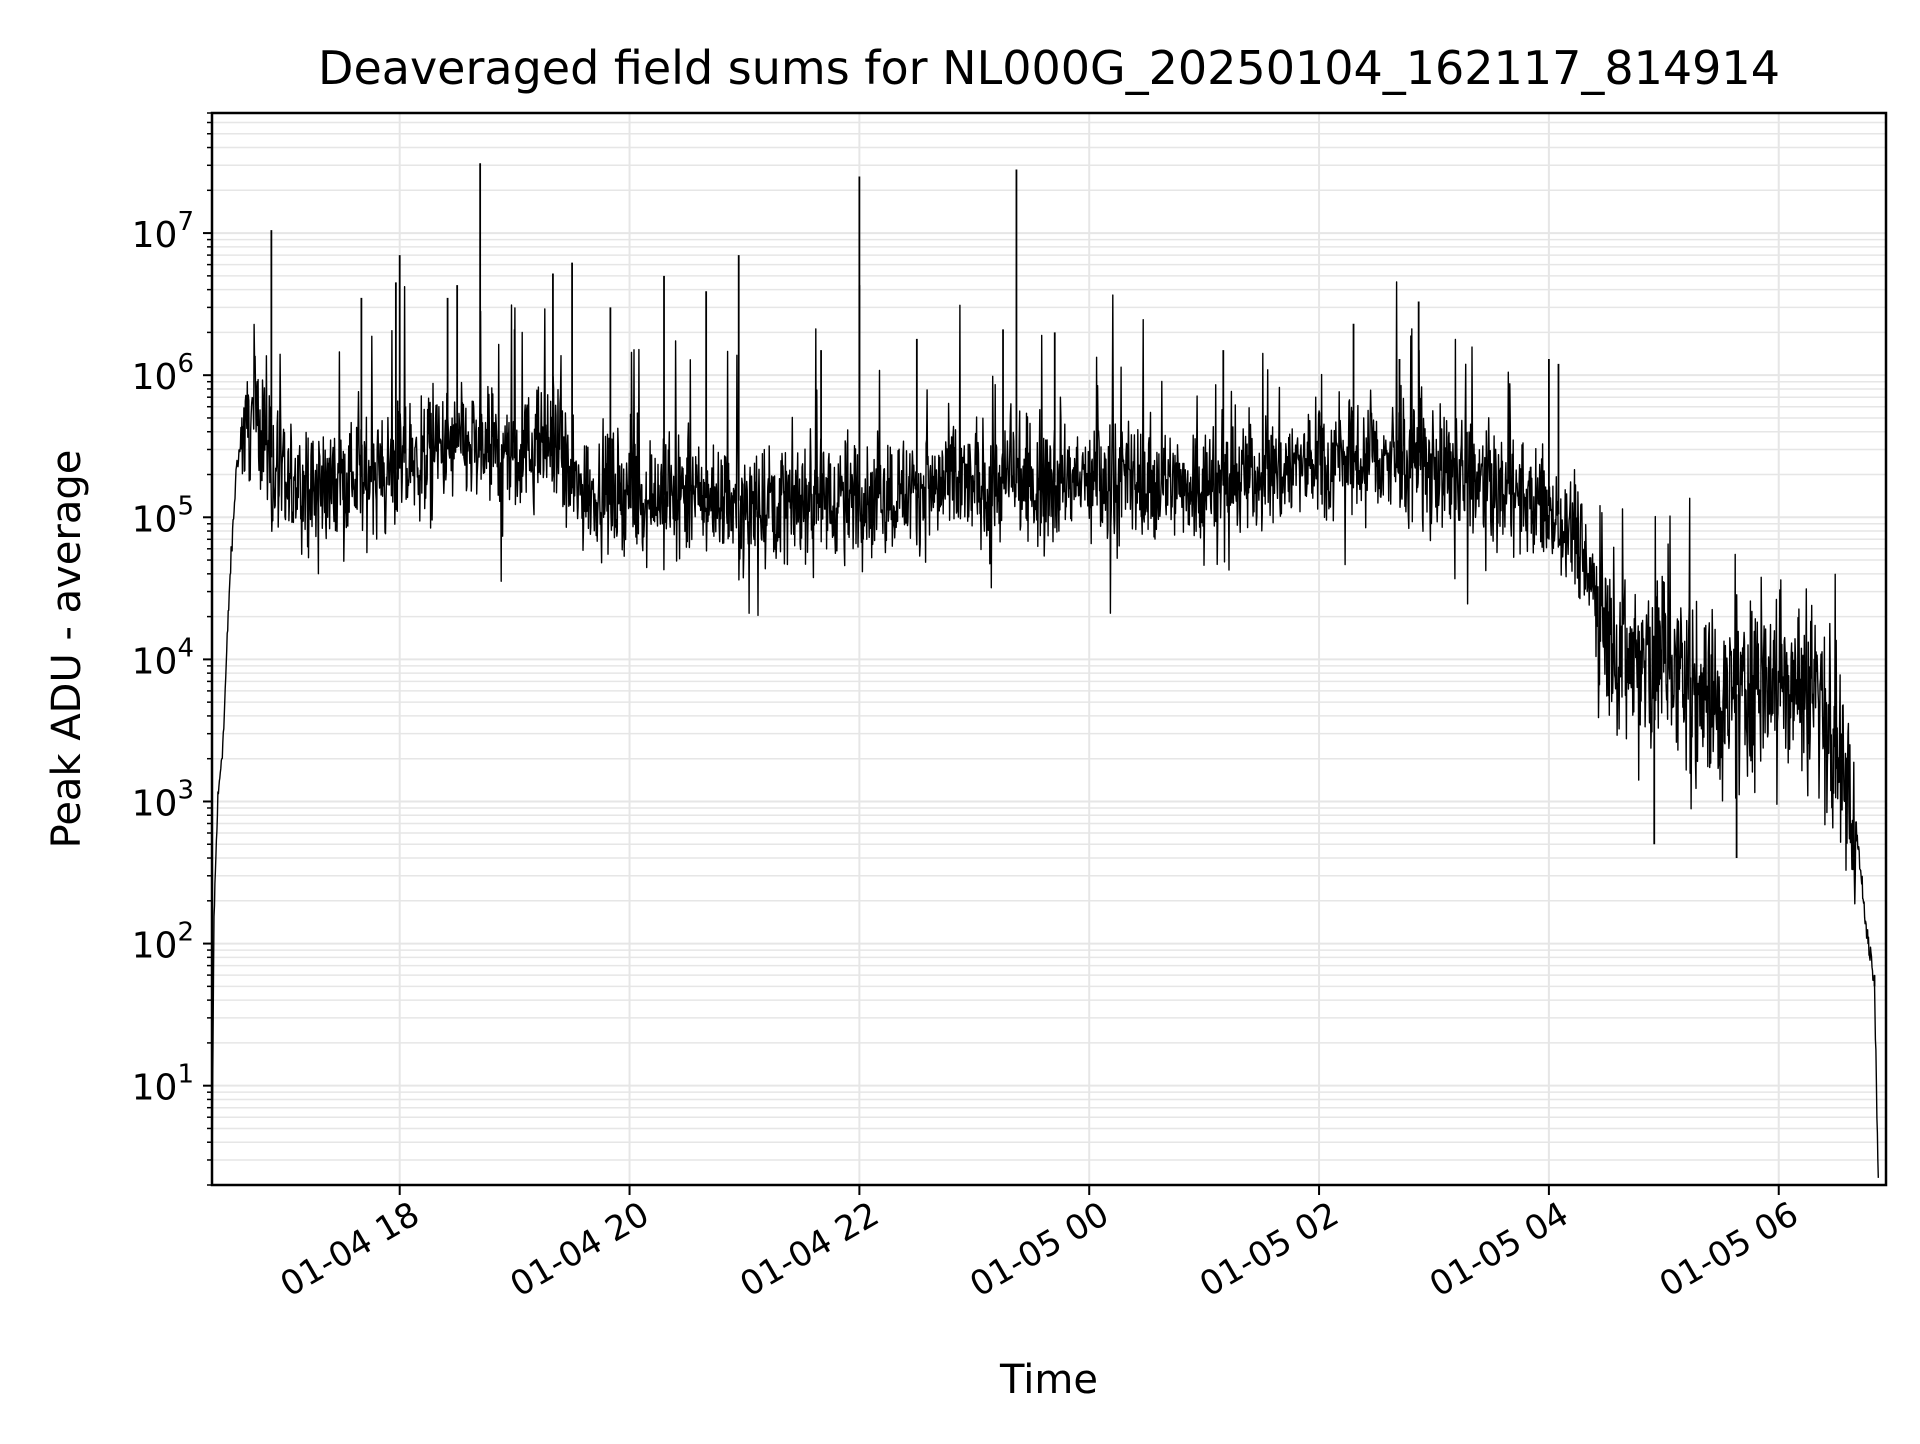  Describe the element at coordinates (163, 942) in the screenshot. I see `y-tick-label: 10²` at that location.